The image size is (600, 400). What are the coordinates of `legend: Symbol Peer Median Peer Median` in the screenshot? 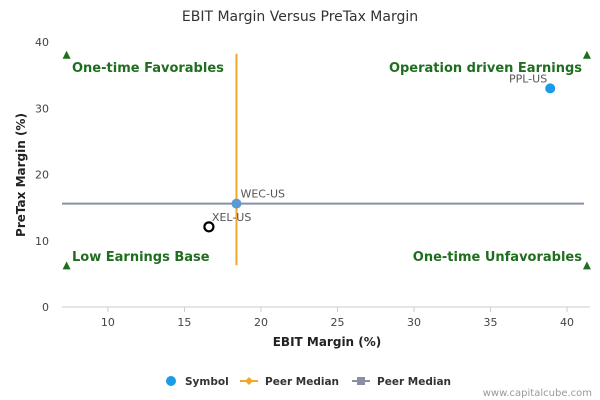 It's located at (308, 382).